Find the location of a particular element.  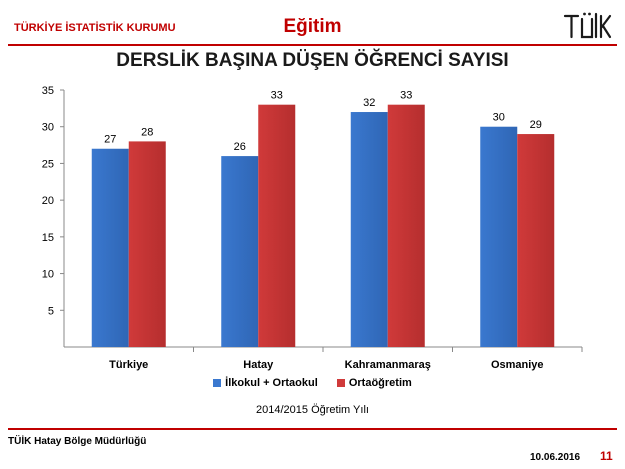

legend-item-ilkokul: İlkokul + Ortaokul is located at coordinates (265, 383).